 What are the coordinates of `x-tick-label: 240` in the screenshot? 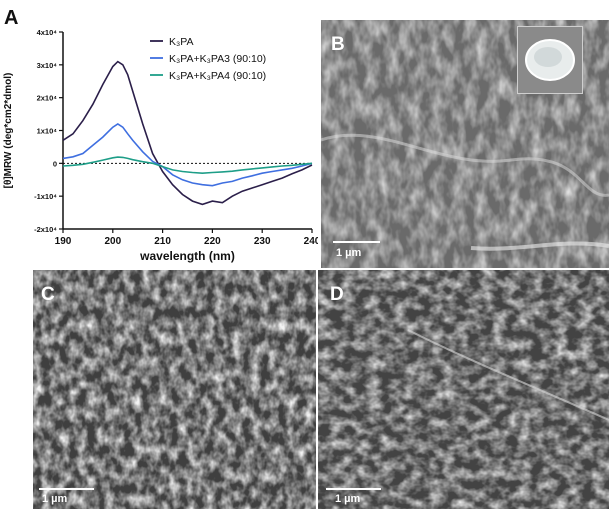 It's located at (311, 241).